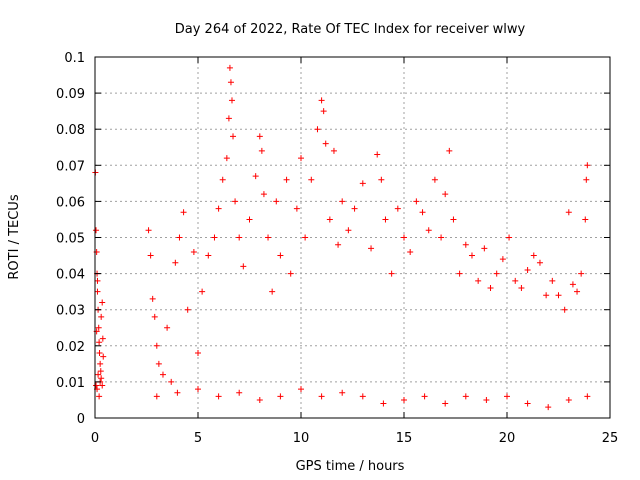 Image resolution: width=640 pixels, height=480 pixels. I want to click on y-axis-label: ROTI / TECUs, so click(14, 236).